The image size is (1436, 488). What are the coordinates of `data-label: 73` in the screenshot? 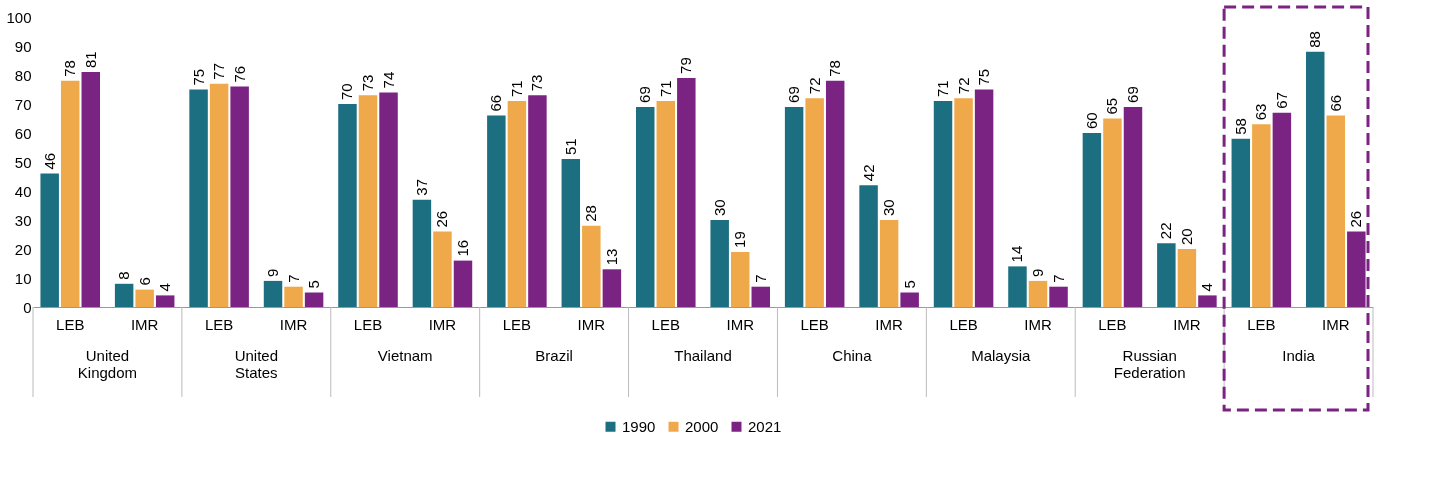 It's located at (367, 83).